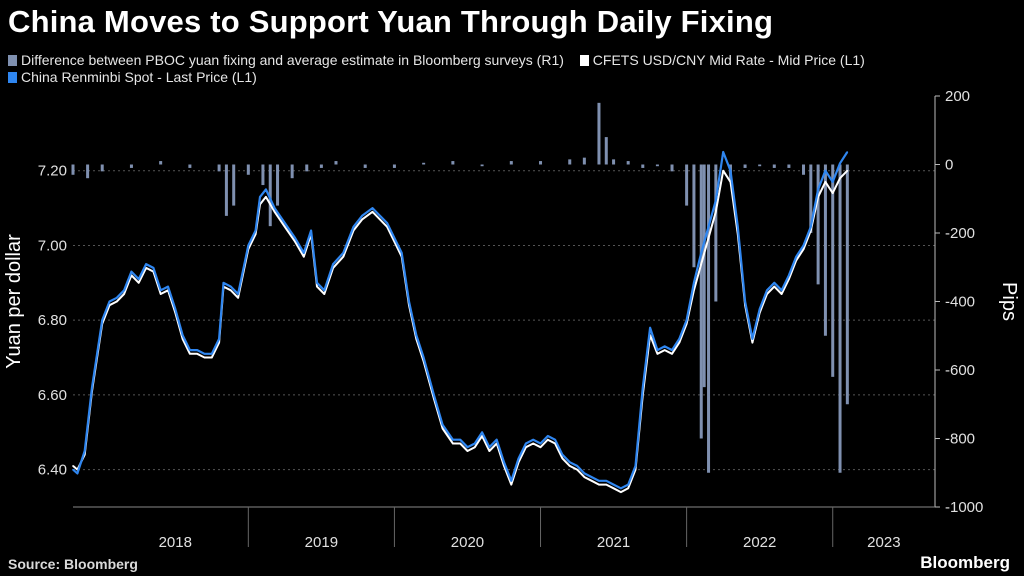  Describe the element at coordinates (467, 542) in the screenshot. I see `x-tick-2: 2020` at that location.